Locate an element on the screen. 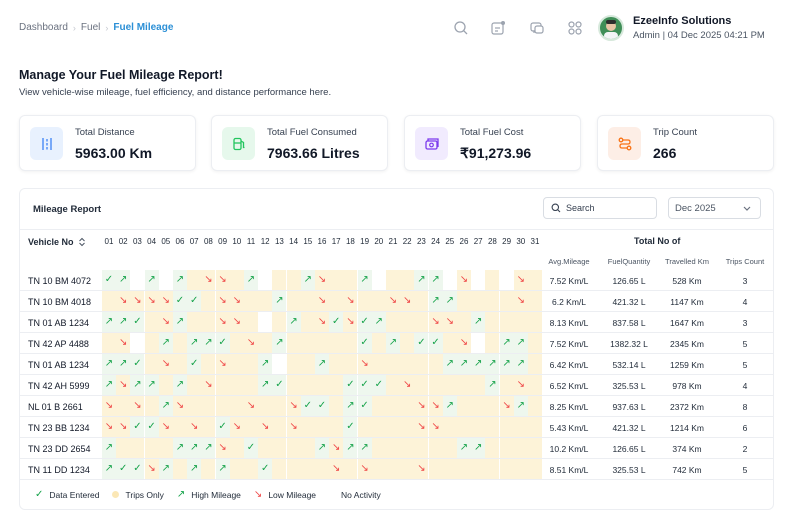 This screenshot has height=512, width=791. vehicle-header: Vehicle No is located at coordinates (57, 242).